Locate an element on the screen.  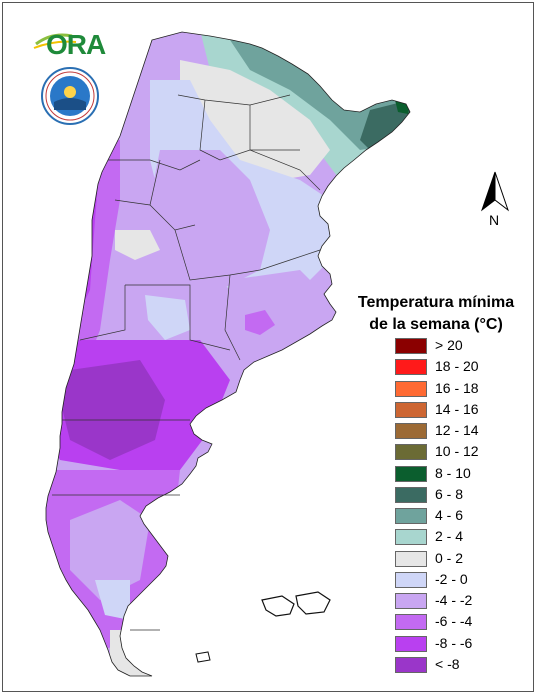
legend-label: 10 - 12 is located at coordinates (457, 451).